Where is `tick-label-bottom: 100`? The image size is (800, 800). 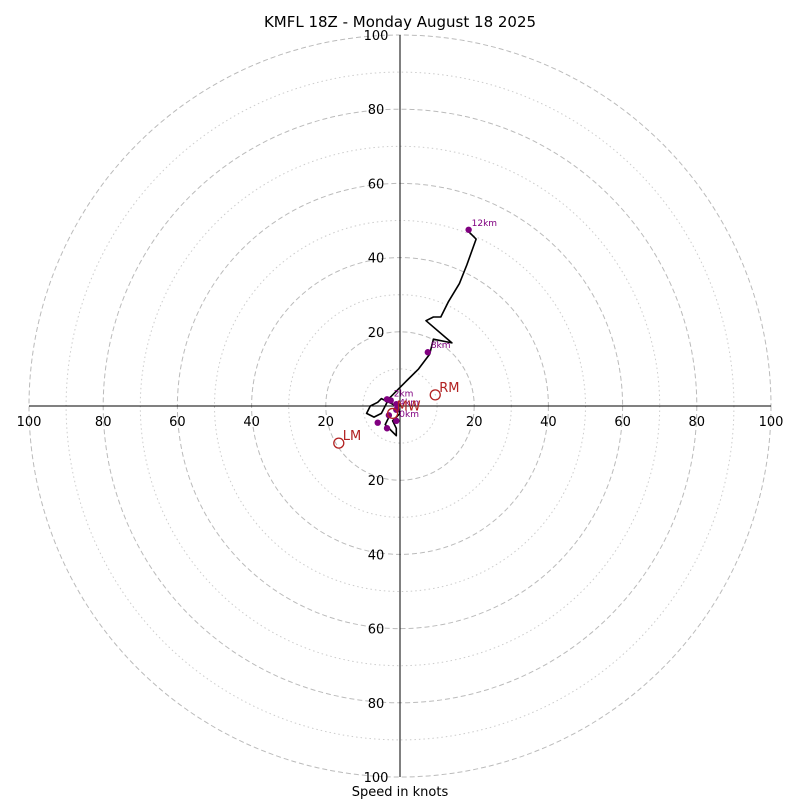 tick-label-bottom: 100 is located at coordinates (376, 778).